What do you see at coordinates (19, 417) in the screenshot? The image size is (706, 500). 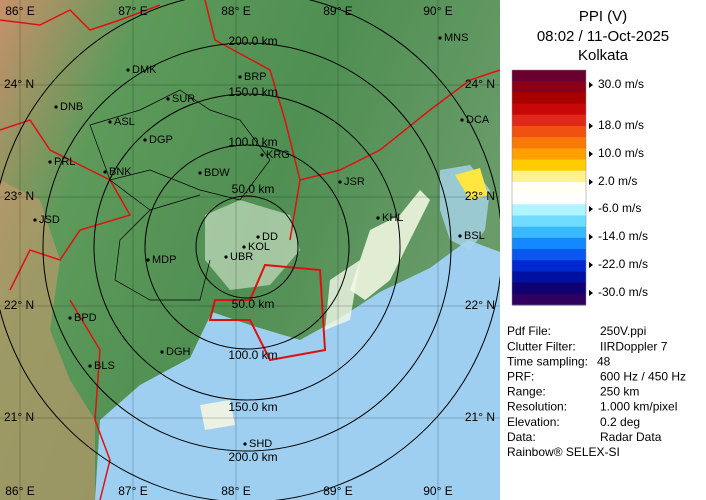 I see `lat-label: 21° N` at bounding box center [19, 417].